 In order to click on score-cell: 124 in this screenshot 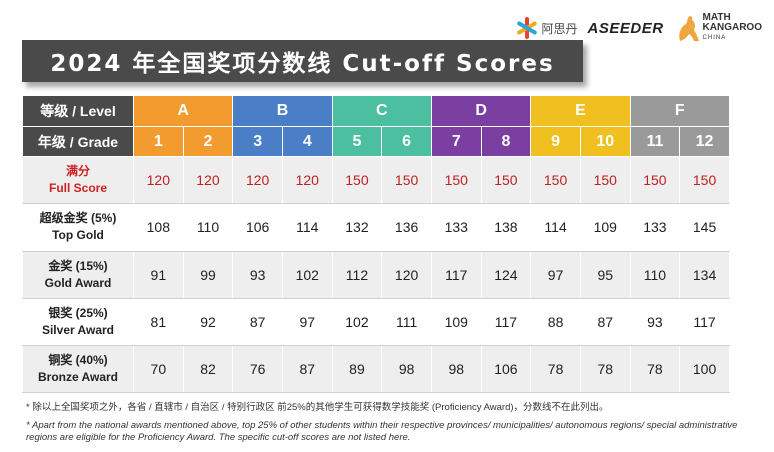, I will do `click(506, 274)`.